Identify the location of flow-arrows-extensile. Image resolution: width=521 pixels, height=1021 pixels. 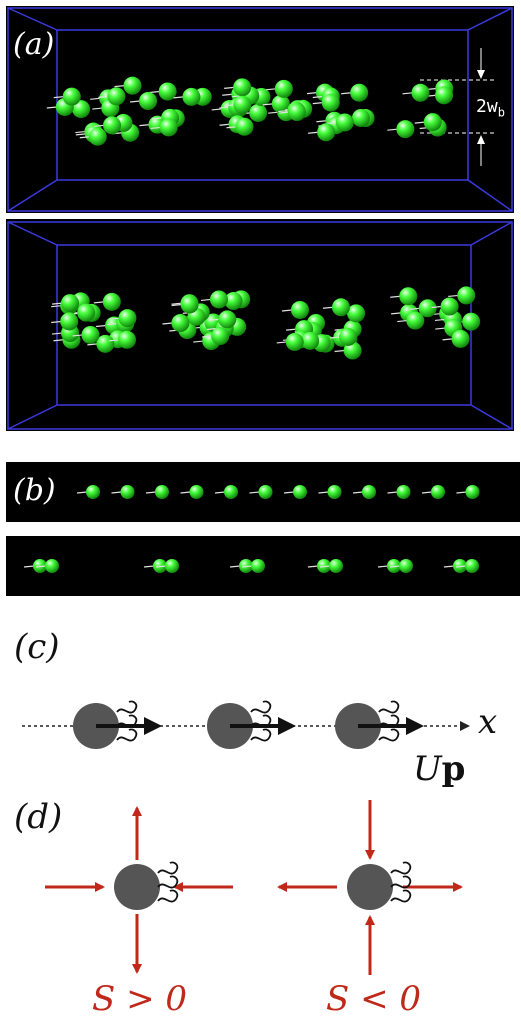
(139, 890).